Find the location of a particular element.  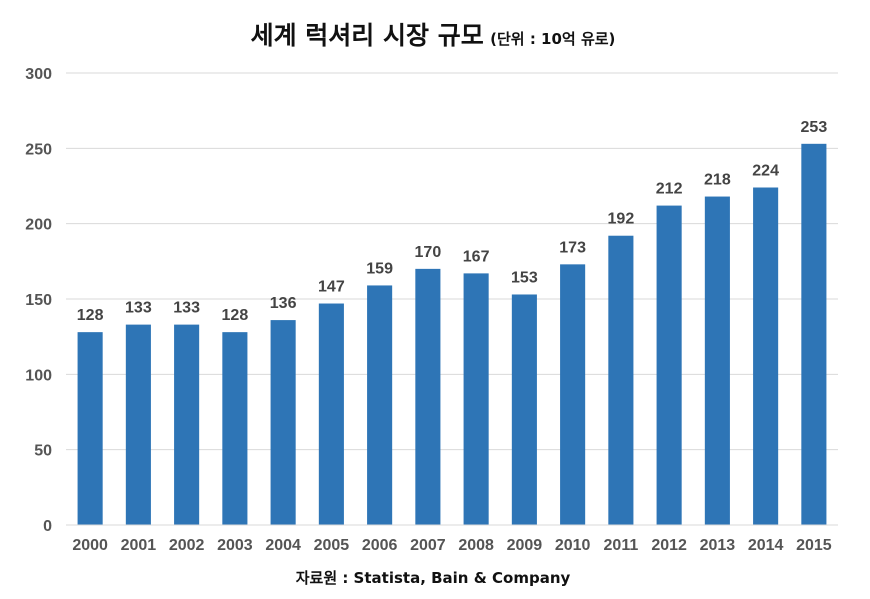

data-label: 167 is located at coordinates (476, 256).